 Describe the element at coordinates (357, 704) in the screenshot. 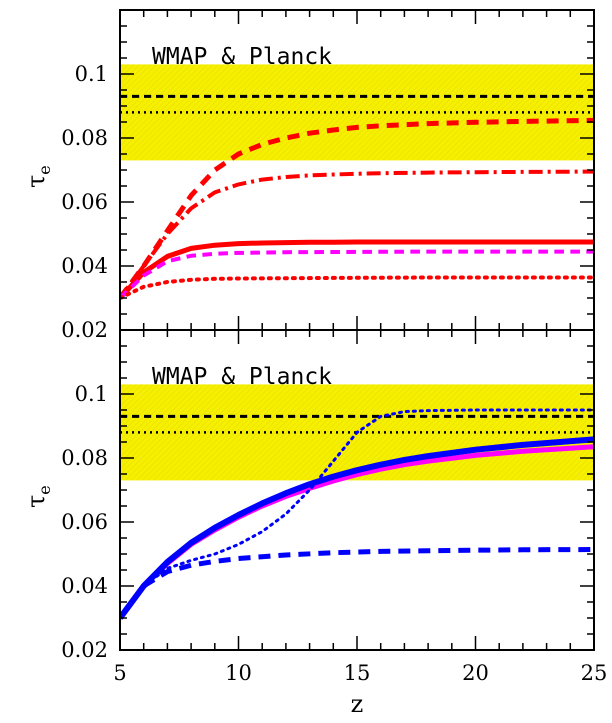

I see `x-axis-label: z` at that location.